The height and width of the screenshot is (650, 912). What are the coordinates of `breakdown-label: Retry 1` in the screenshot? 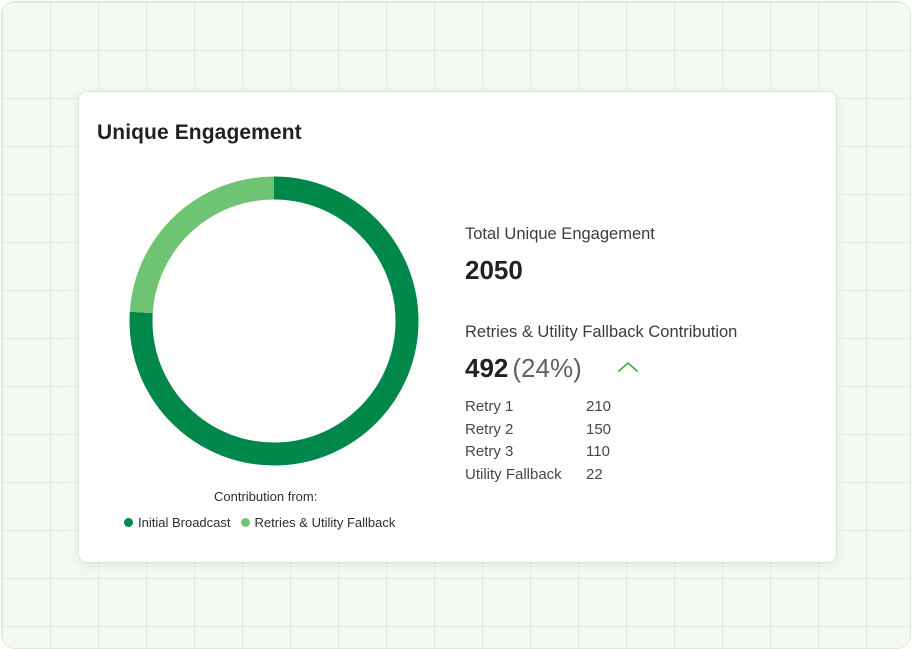 It's located at (489, 406).